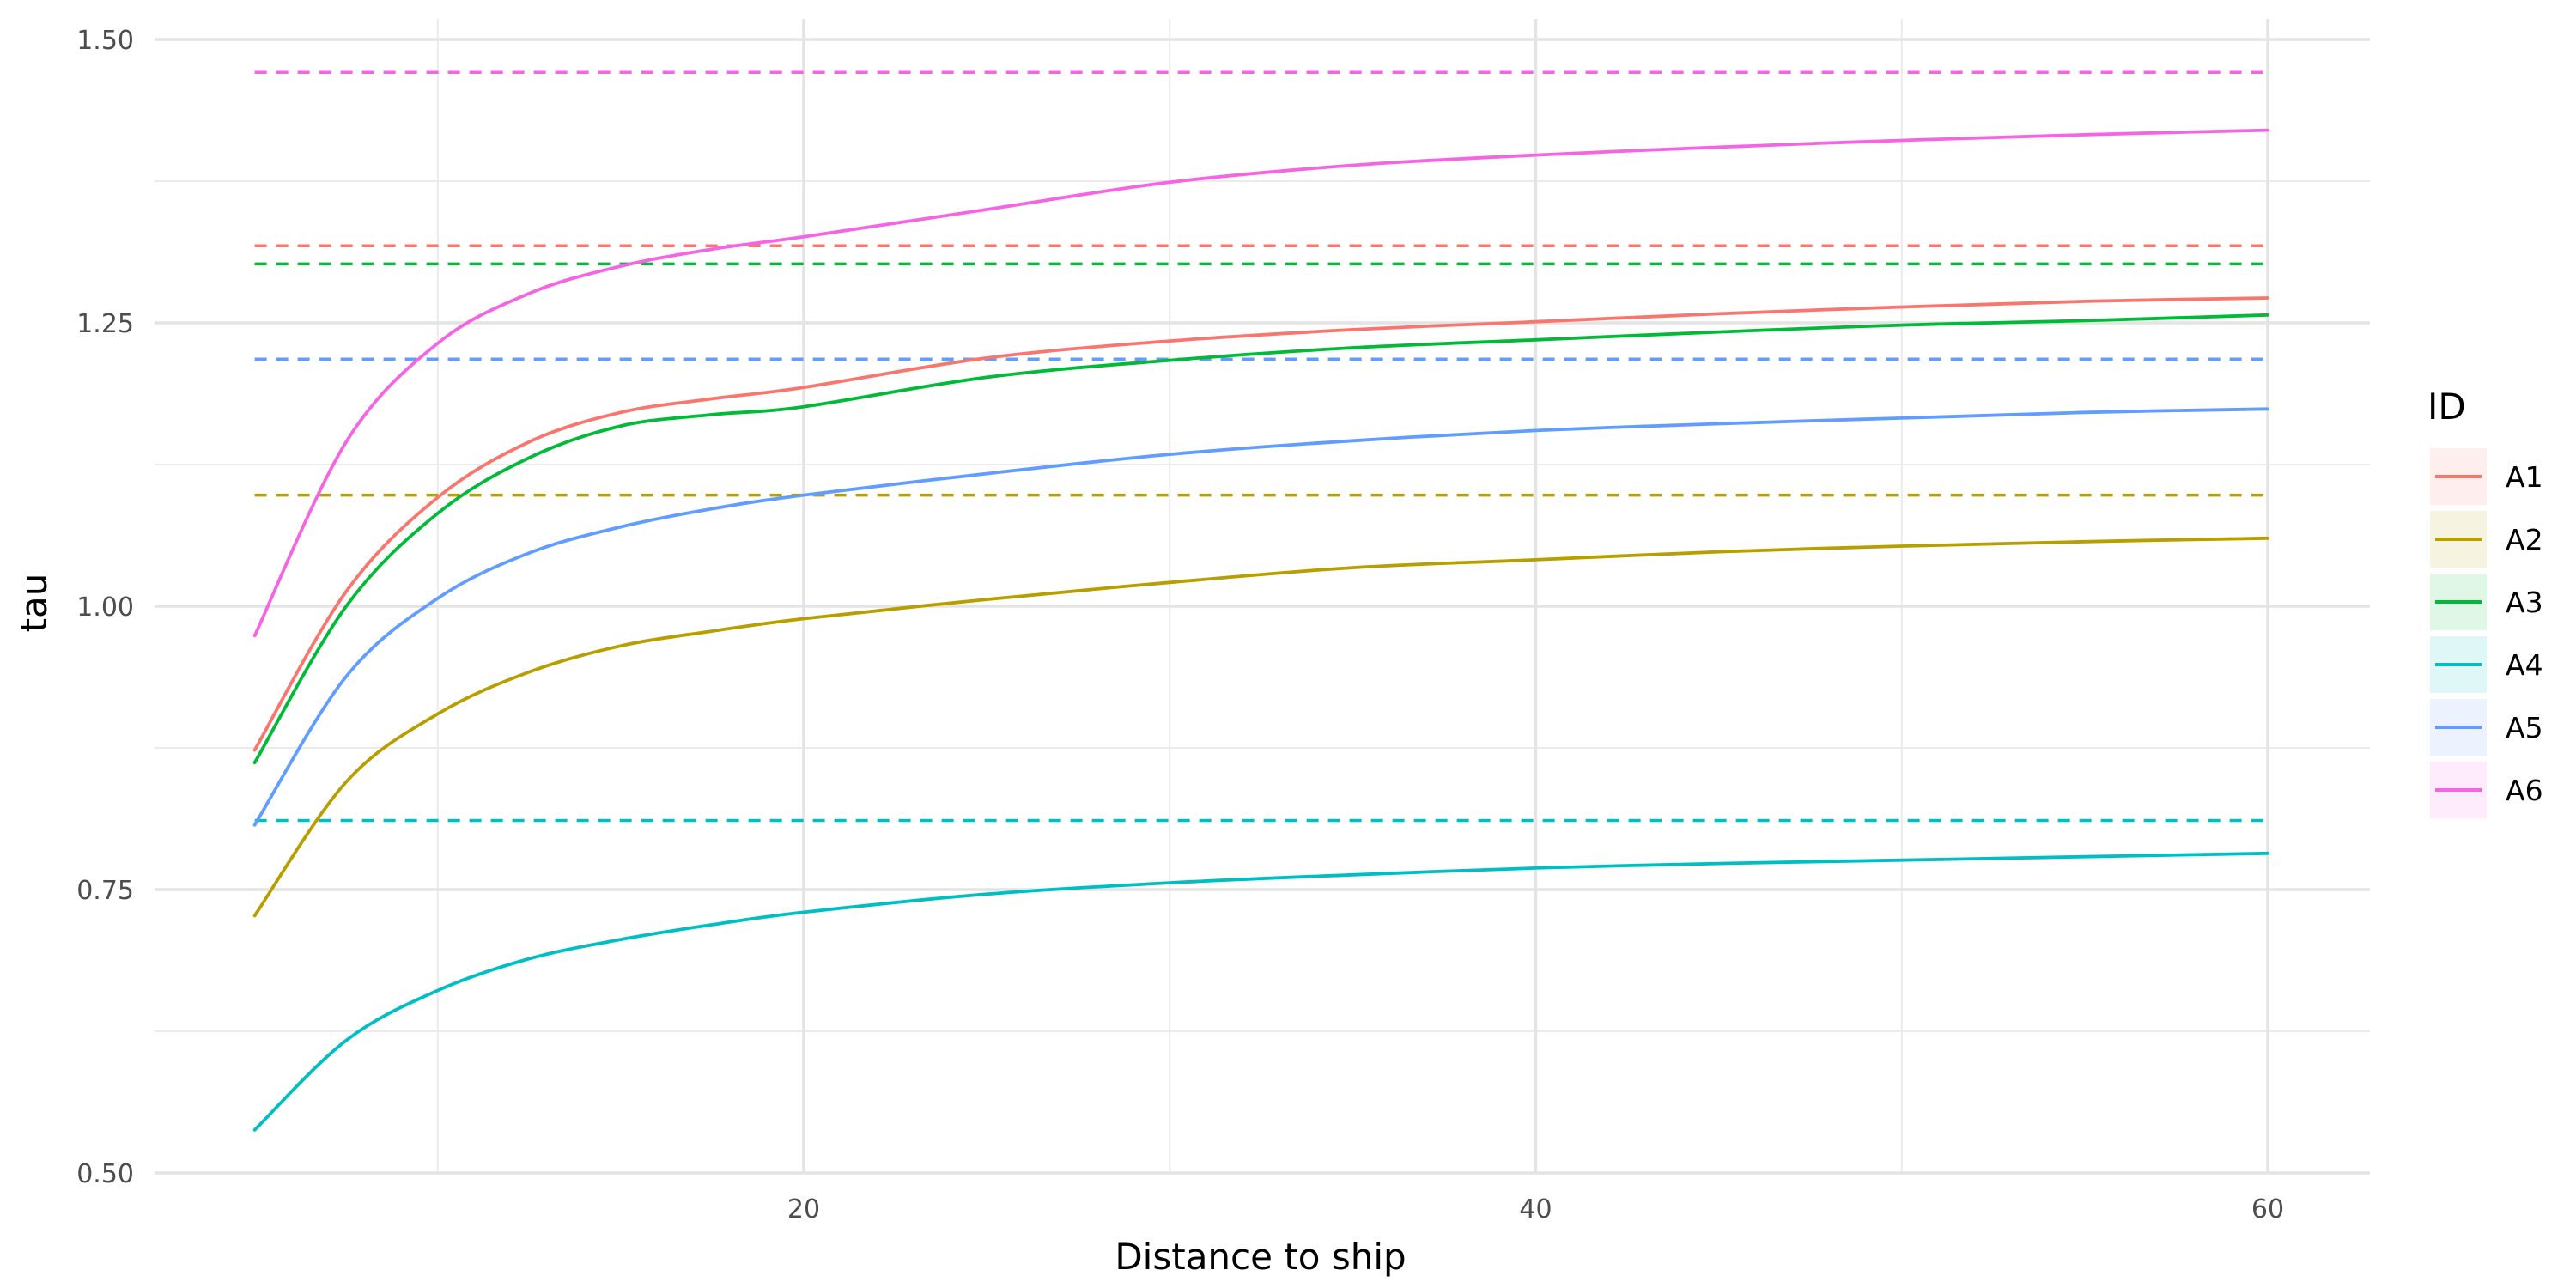 The width and height of the screenshot is (2576, 1288). Describe the element at coordinates (2524, 477) in the screenshot. I see `legend-label: A1` at that location.